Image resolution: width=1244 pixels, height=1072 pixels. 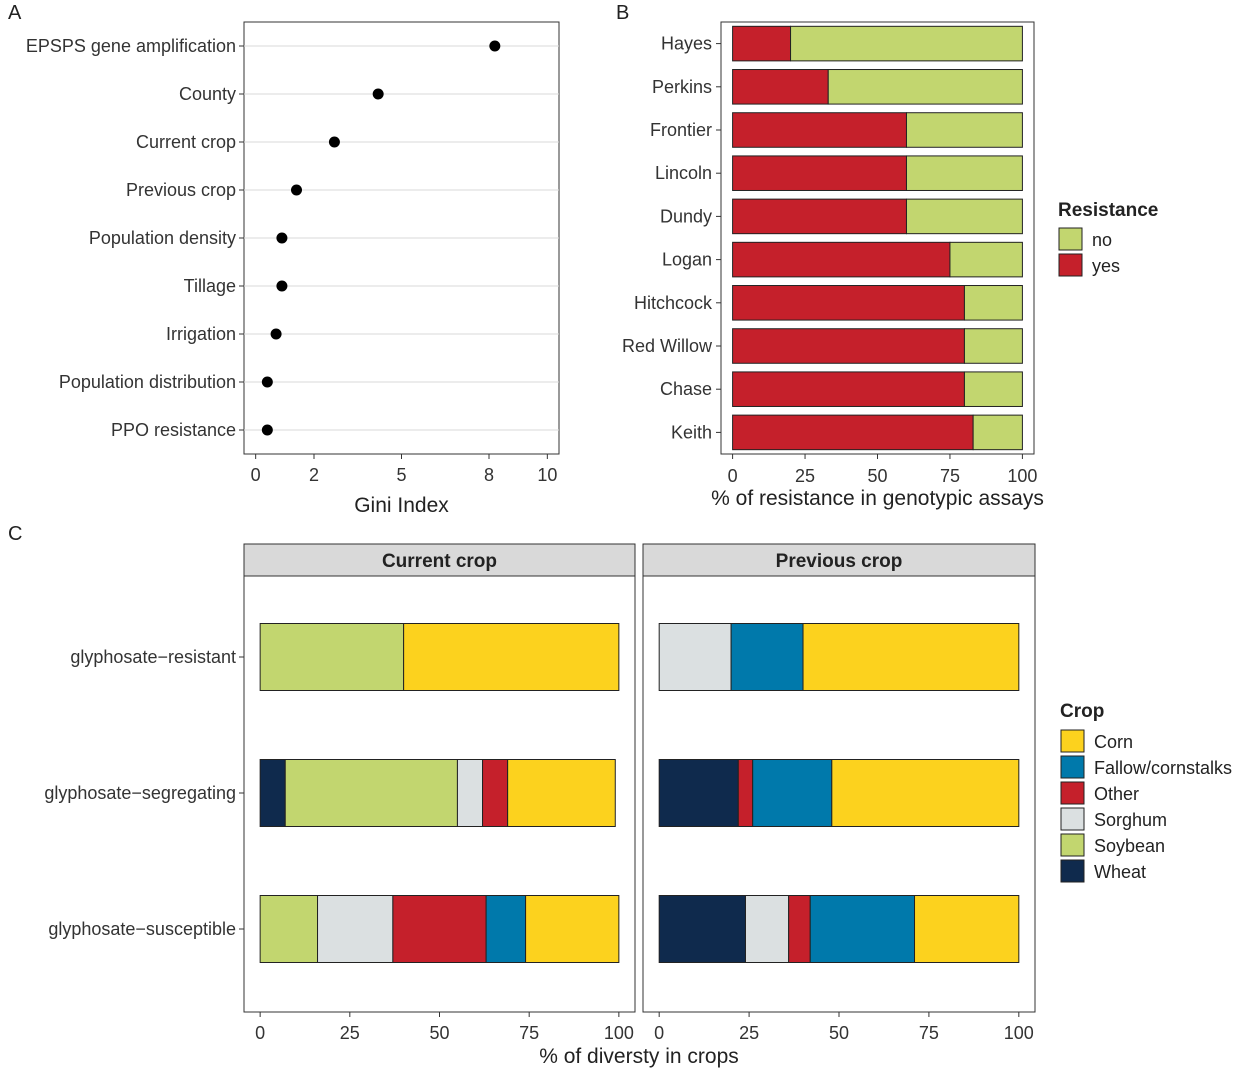 What do you see at coordinates (439, 561) in the screenshot?
I see `panel-c-strip-label-current-crop: Current crop` at bounding box center [439, 561].